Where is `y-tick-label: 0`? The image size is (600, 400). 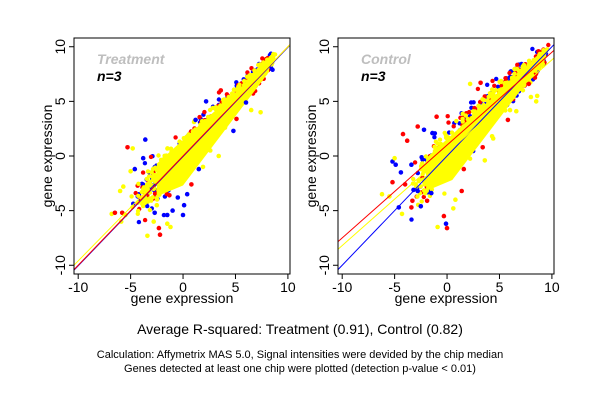
y-tick-label: 0 is located at coordinates (324, 156).